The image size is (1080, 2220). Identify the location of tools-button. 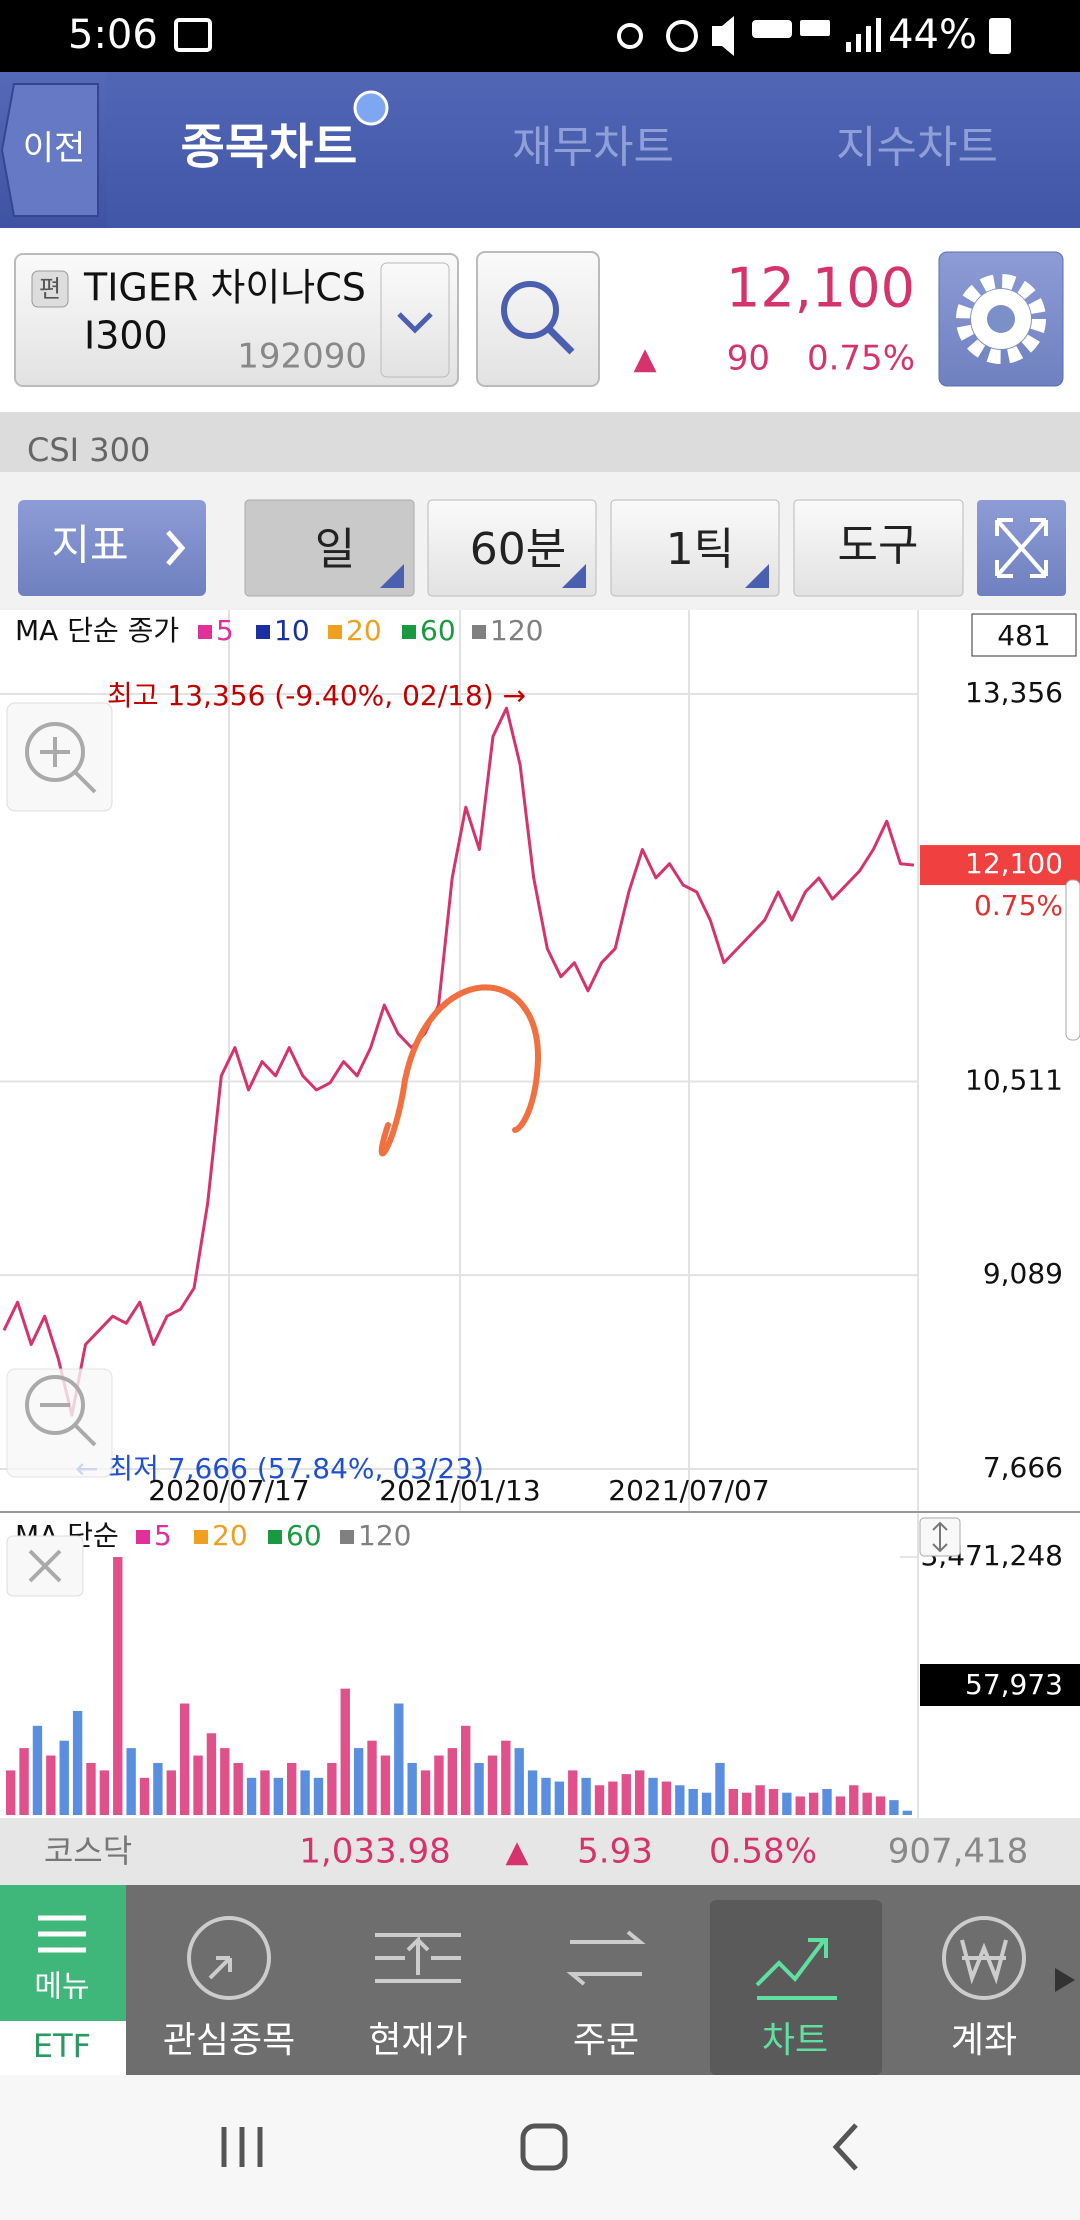
(878, 548).